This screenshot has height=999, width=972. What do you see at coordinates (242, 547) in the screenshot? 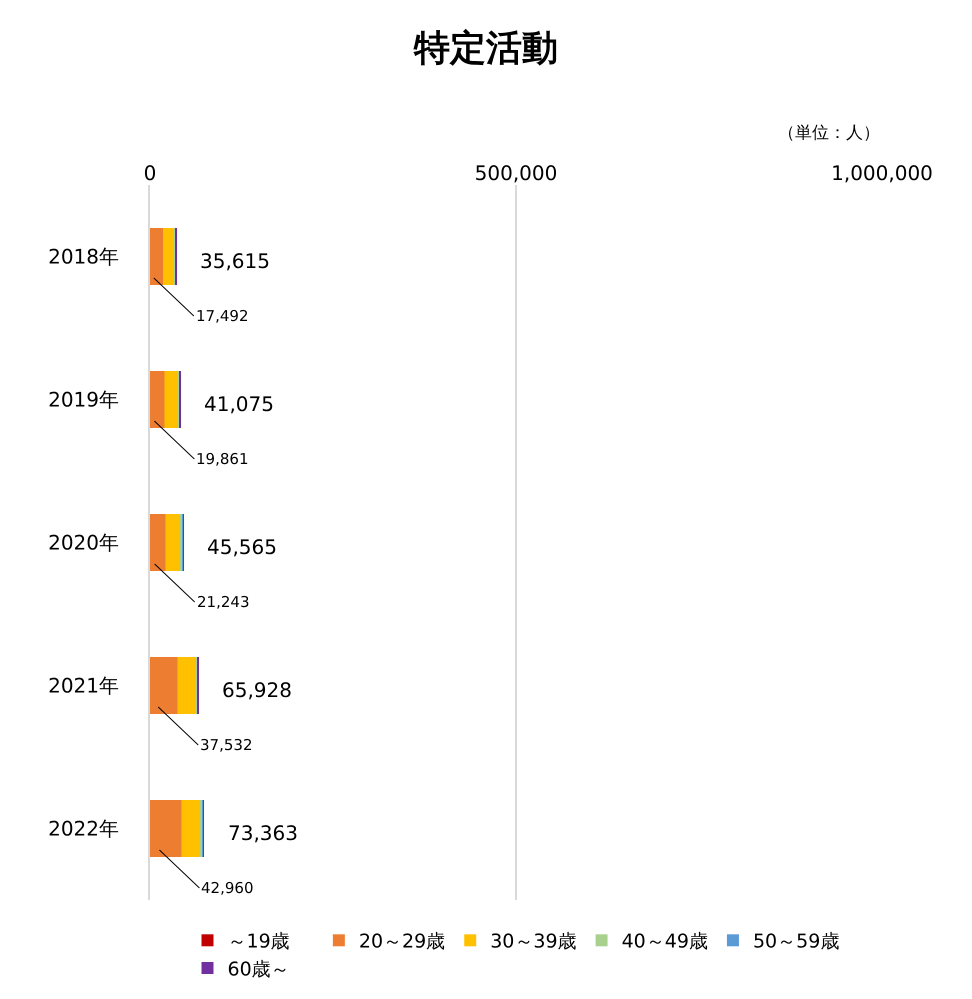
I see `total-label: 45,565` at bounding box center [242, 547].